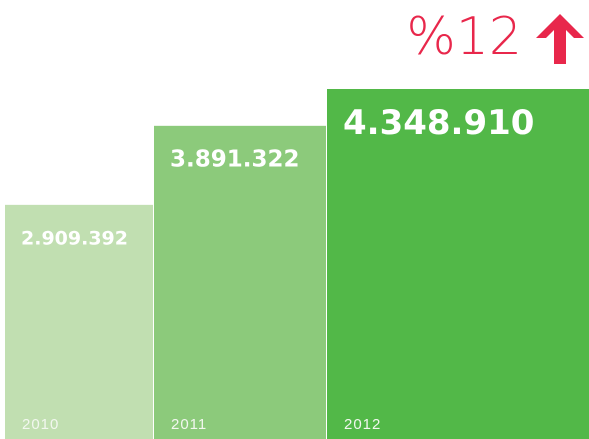 The width and height of the screenshot is (589, 439). I want to click on x-tick-label: 2012, so click(362, 424).